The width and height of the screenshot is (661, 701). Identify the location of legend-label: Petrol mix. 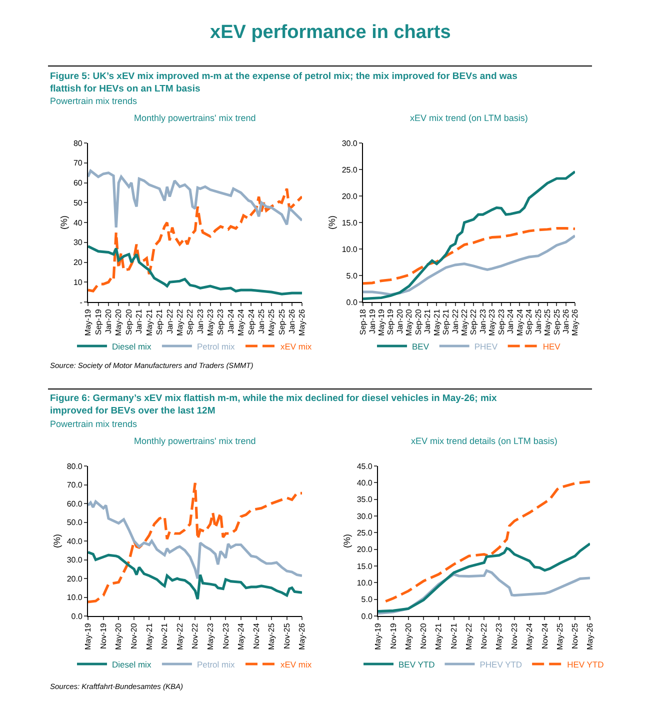
(216, 664).